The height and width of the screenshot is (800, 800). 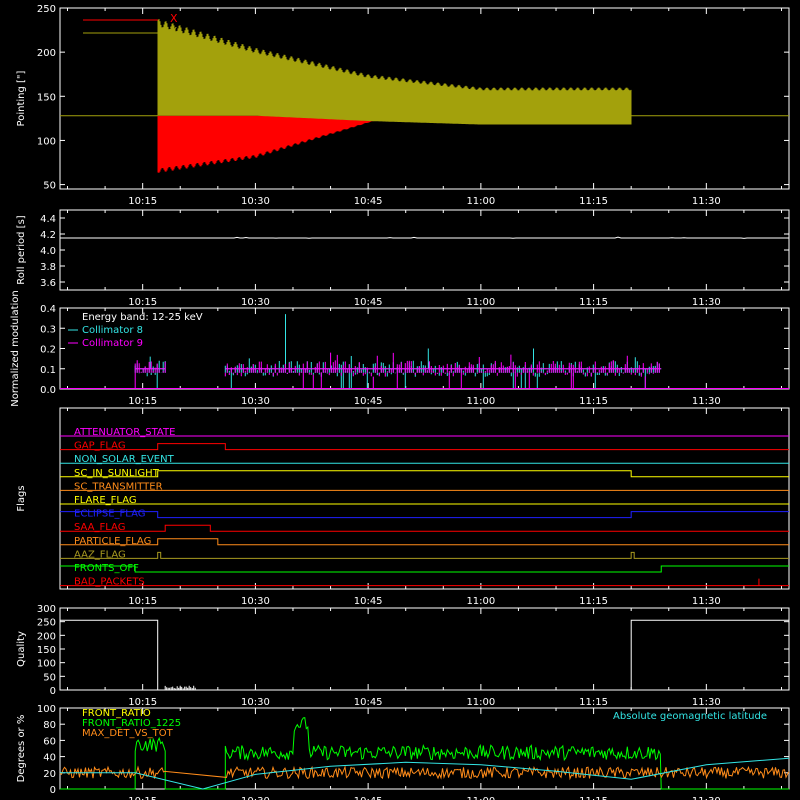 I want to click on flag-label-gap-flag: GAP_FLAG, so click(x=100, y=446).